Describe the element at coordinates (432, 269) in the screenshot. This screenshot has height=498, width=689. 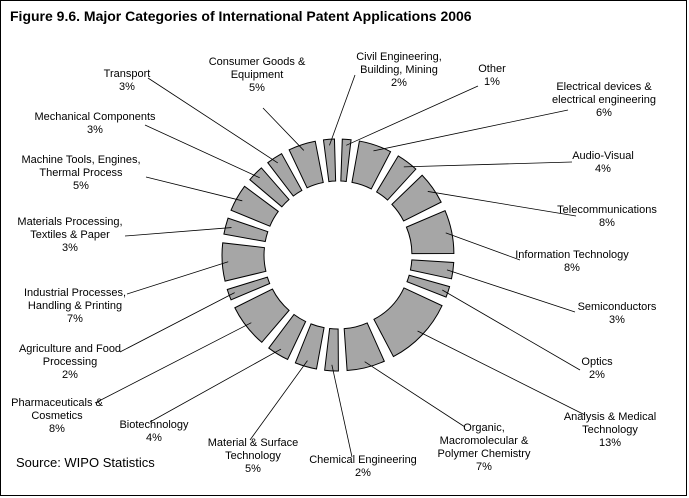
I see `pie-slice-semiconductors` at that location.